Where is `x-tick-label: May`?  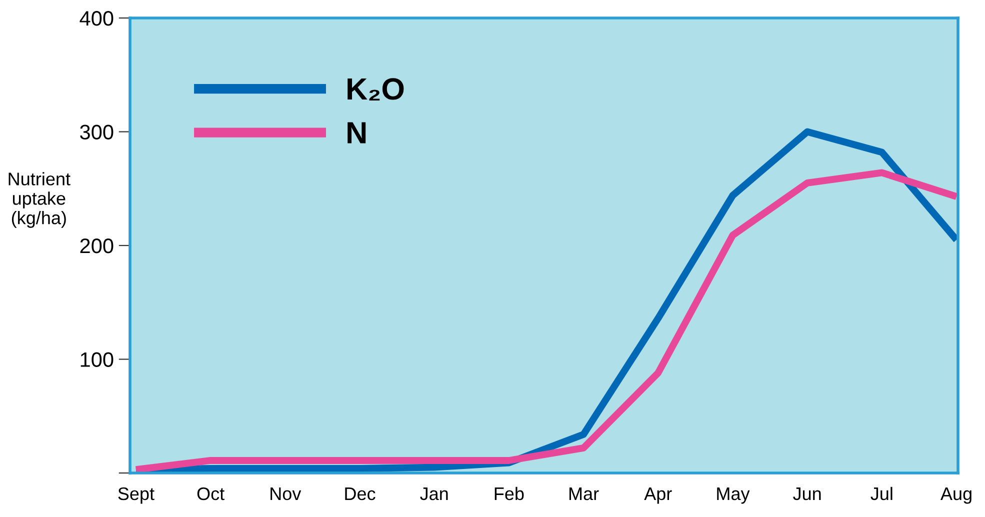 x-tick-label: May is located at coordinates (733, 496).